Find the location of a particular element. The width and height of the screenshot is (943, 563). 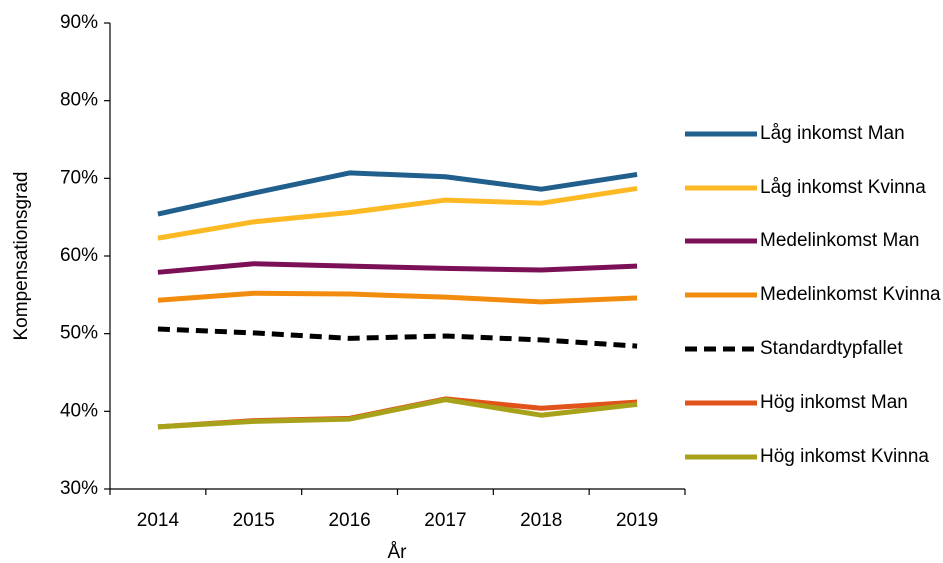

legend-label: Hög inkomst Kvinna is located at coordinates (844, 456).